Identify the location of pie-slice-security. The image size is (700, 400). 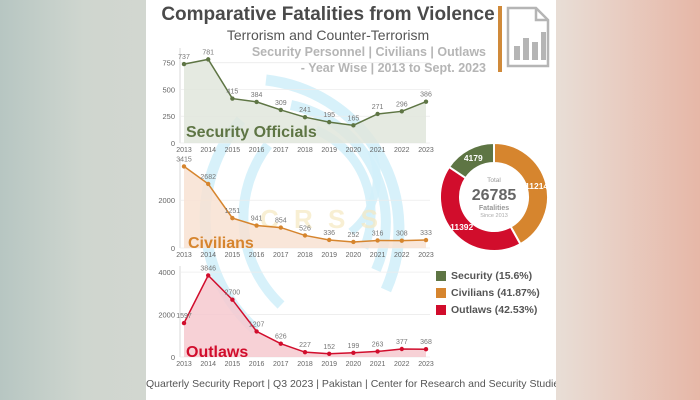
(471, 160).